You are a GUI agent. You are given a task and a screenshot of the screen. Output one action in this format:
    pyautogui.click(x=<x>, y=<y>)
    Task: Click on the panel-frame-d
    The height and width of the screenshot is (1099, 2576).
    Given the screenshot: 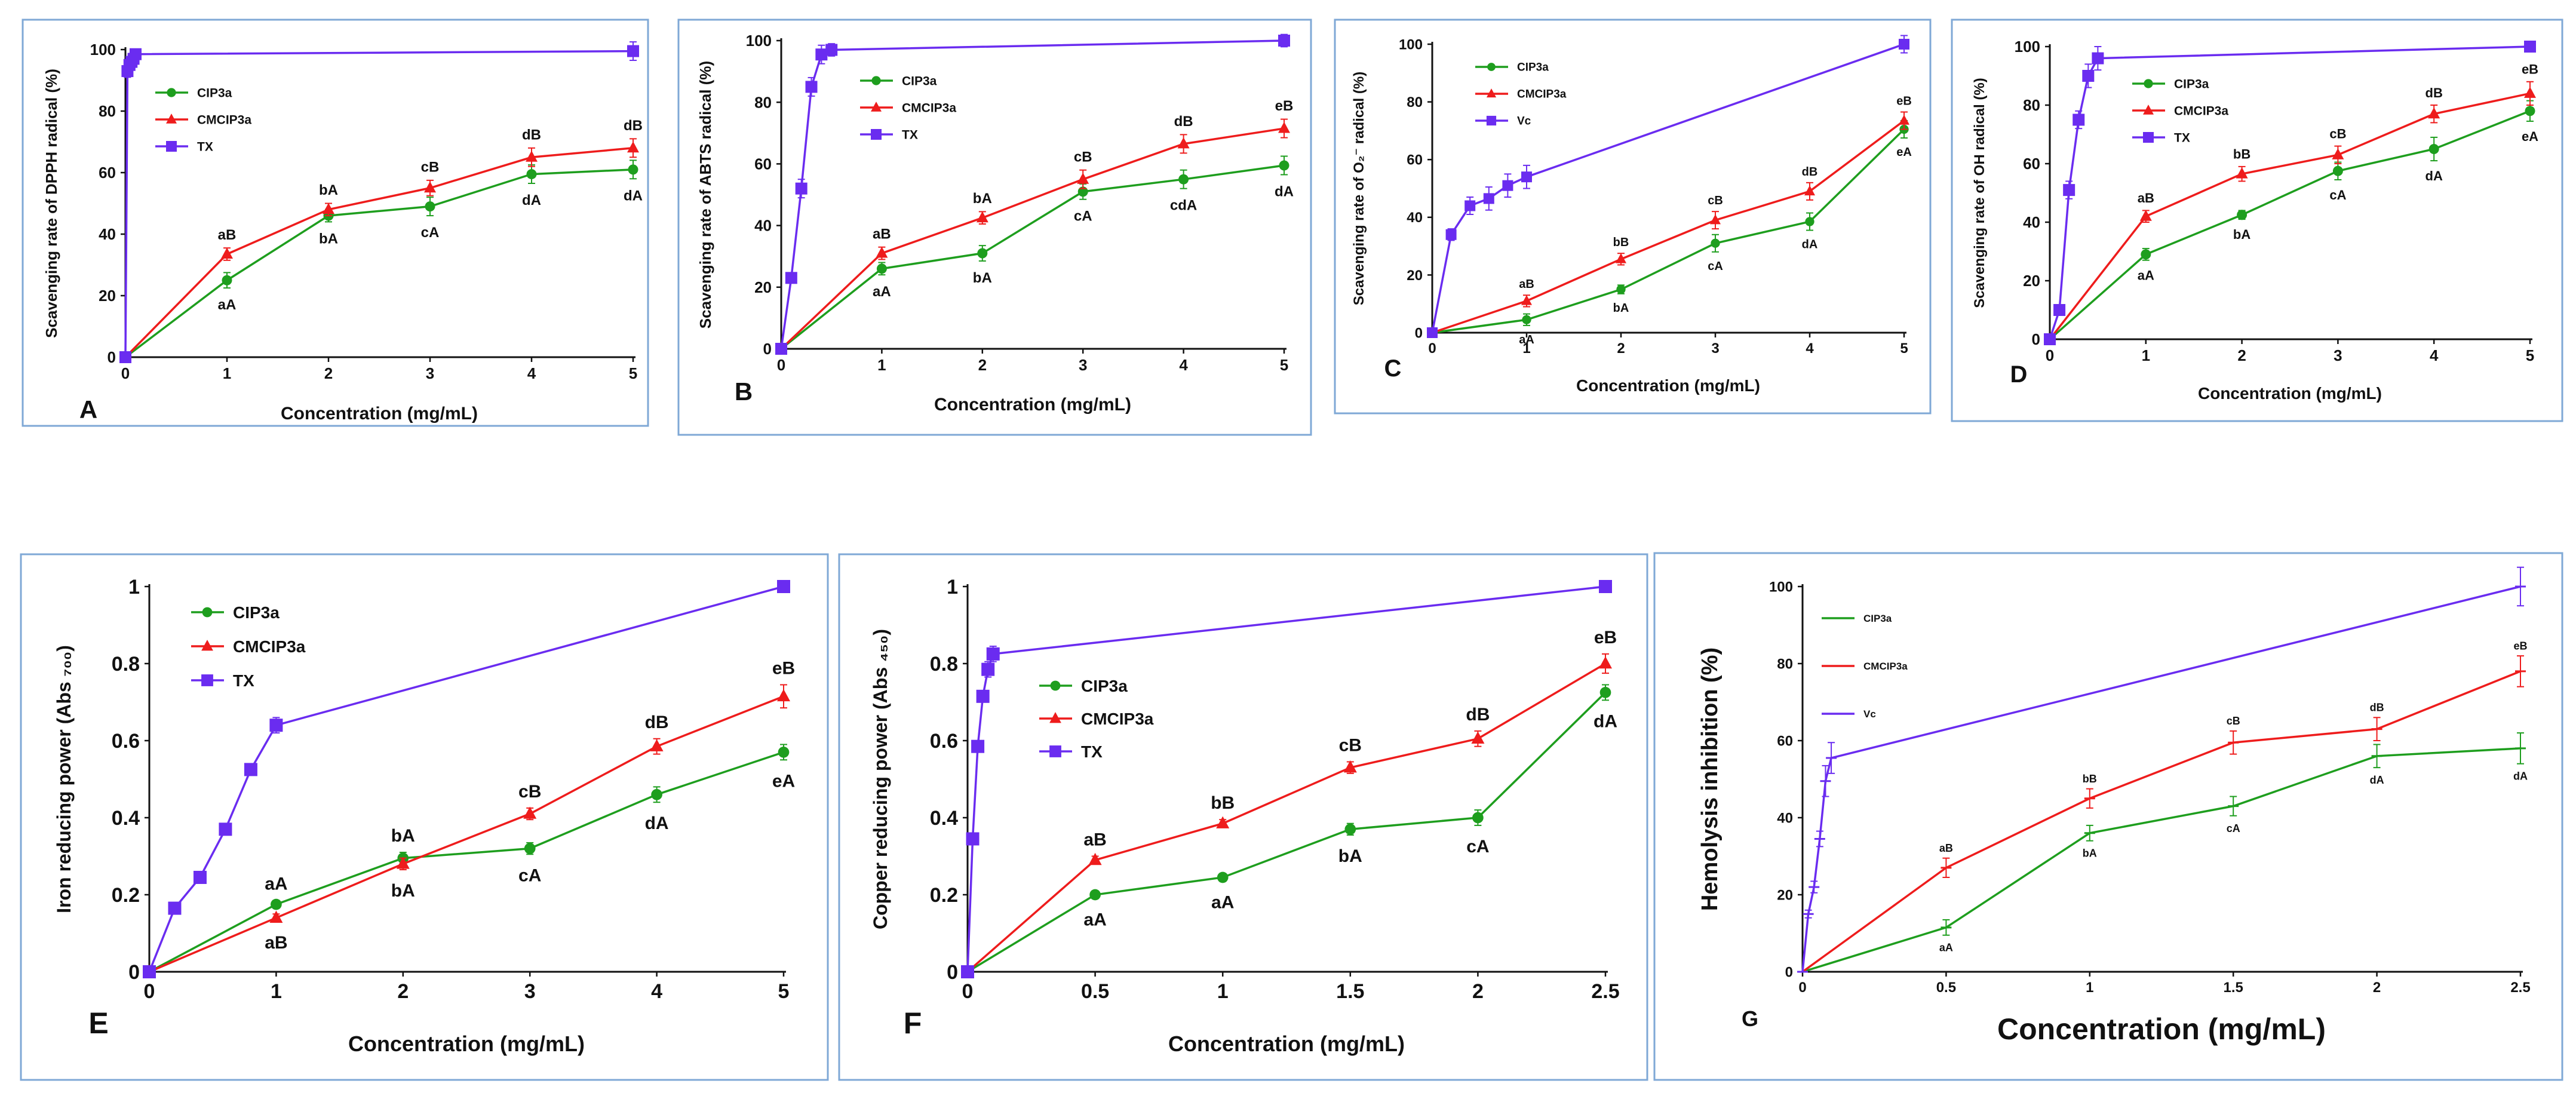 What is the action you would take?
    pyautogui.click(x=2257, y=220)
    